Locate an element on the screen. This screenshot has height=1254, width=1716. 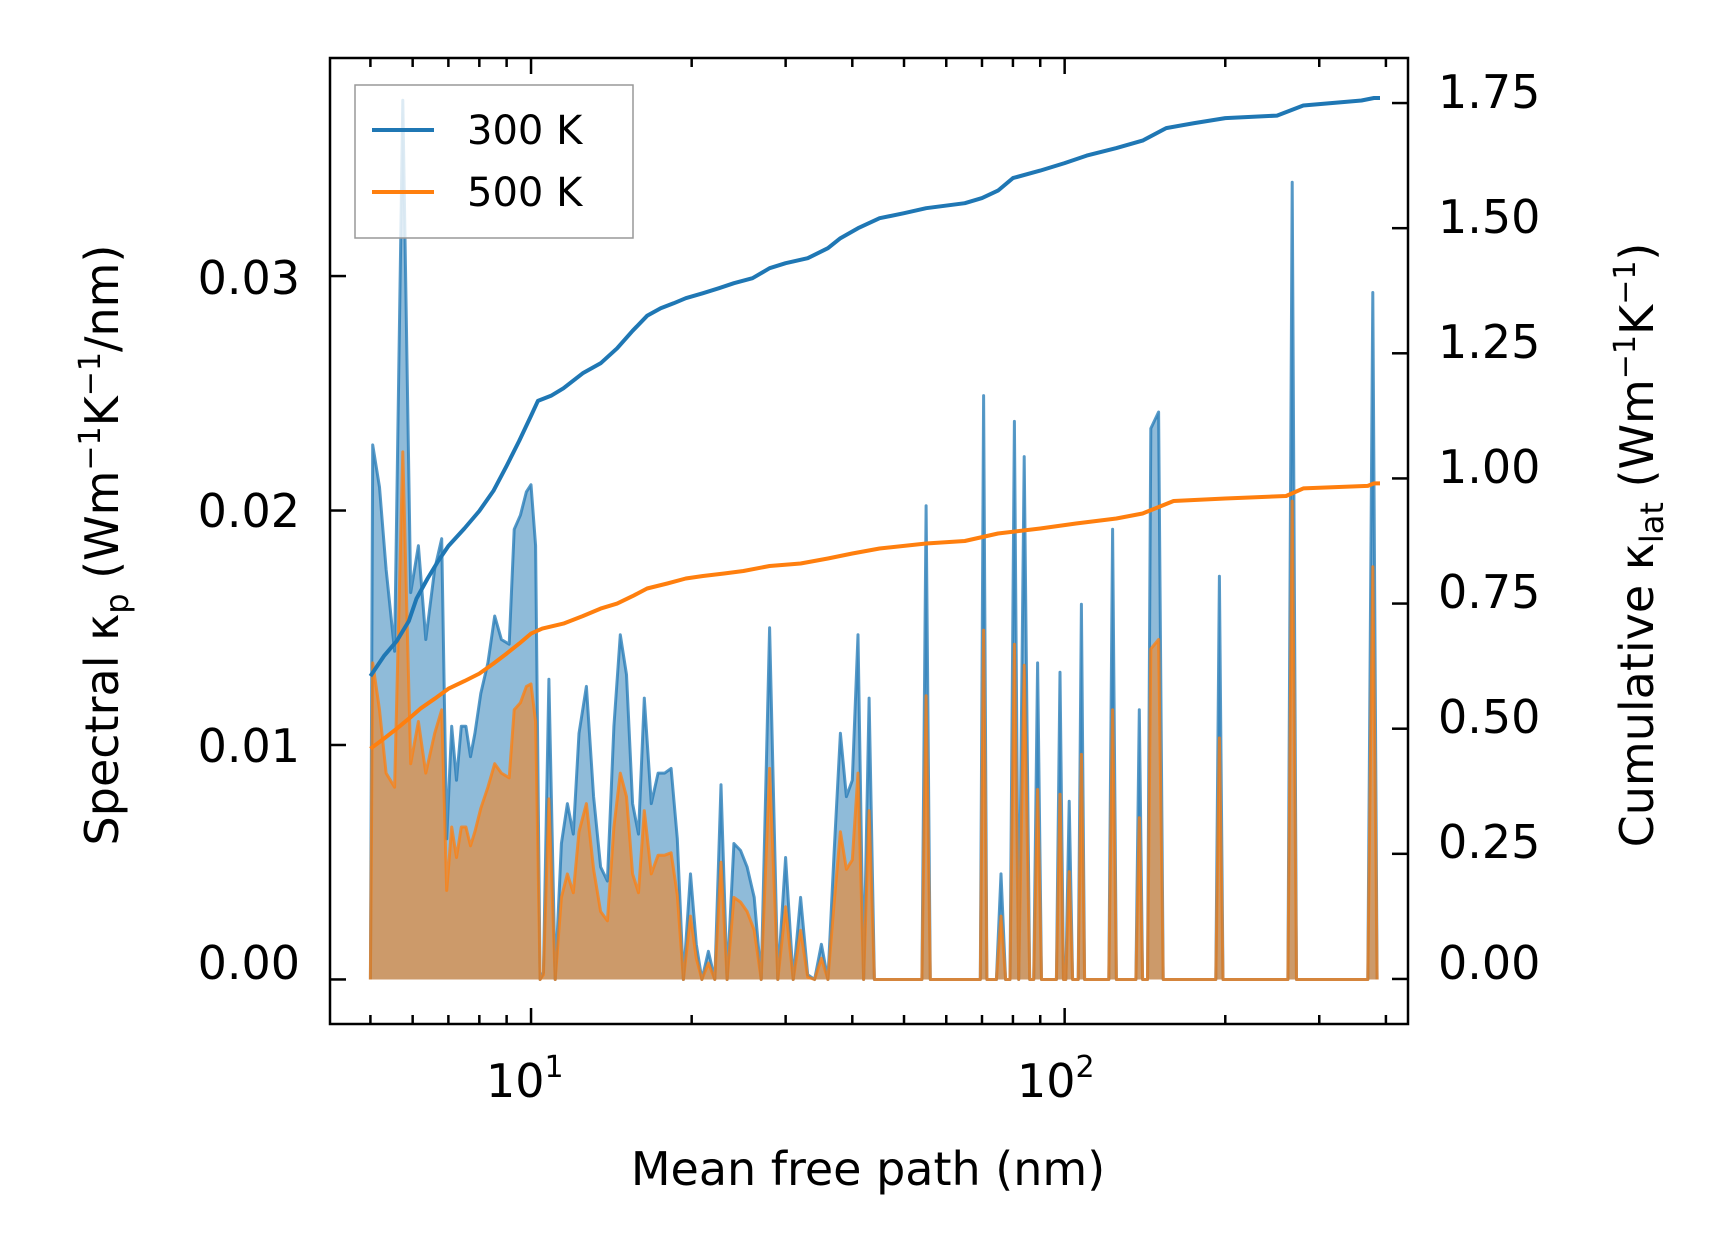
y-right-tick-label: 1.50 is located at coordinates (1489, 217).